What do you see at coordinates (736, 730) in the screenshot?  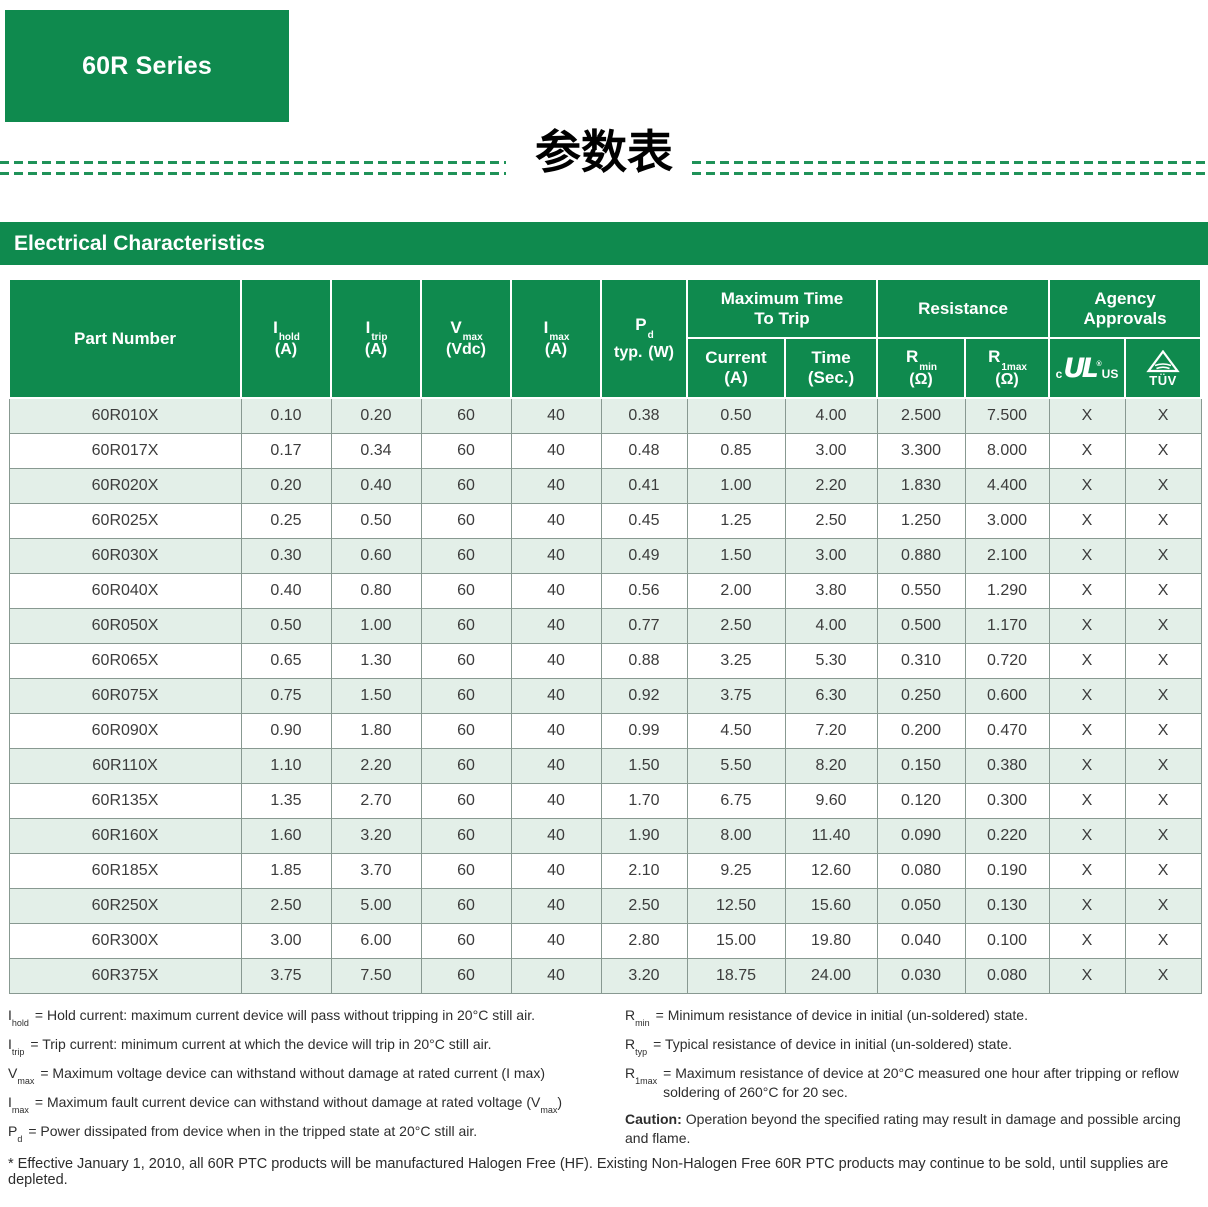 I see `value-cell: 4.50` at bounding box center [736, 730].